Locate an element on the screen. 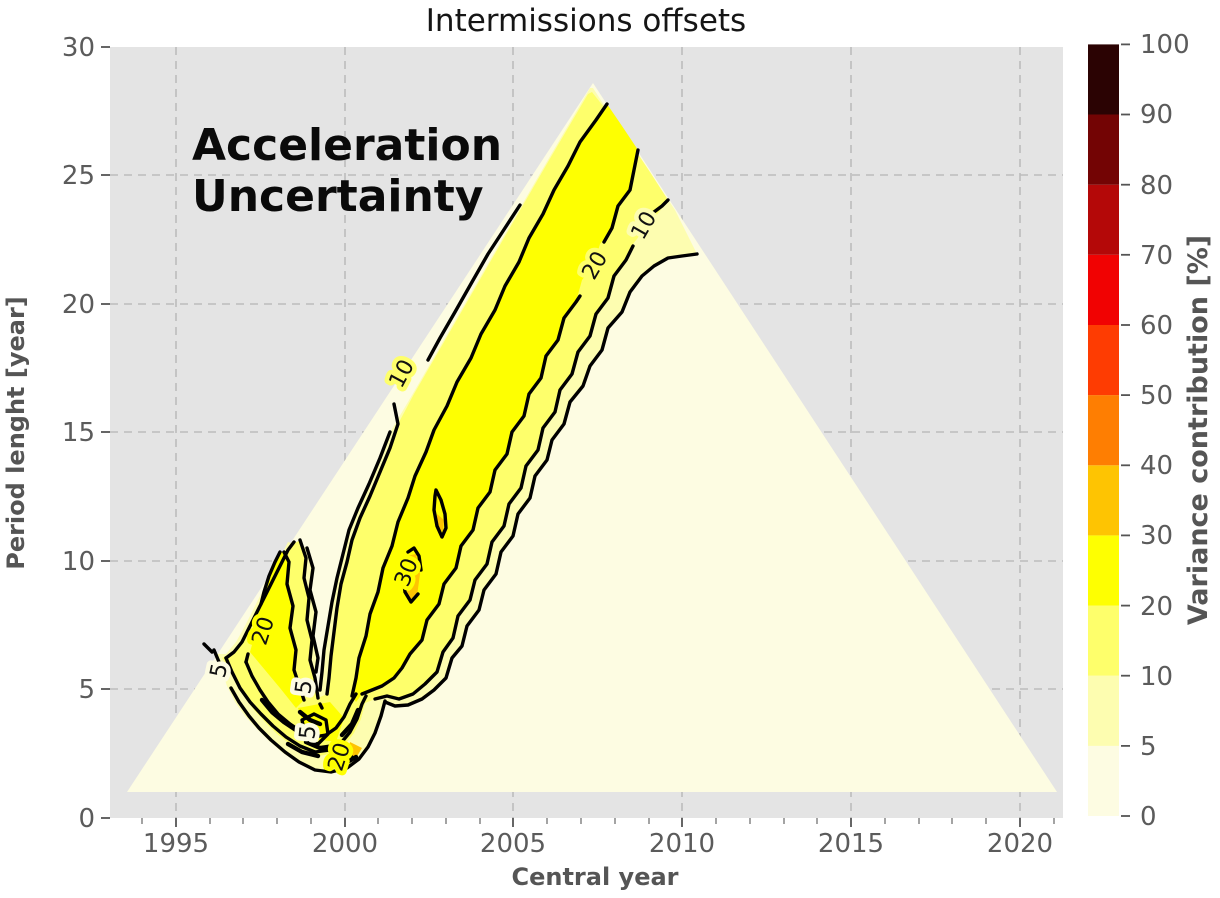 This screenshot has height=898, width=1220. colorbar-tick-labels: 0 5 10 20 30 40 50 60 70 80 90 100 is located at coordinates (1165, 431).